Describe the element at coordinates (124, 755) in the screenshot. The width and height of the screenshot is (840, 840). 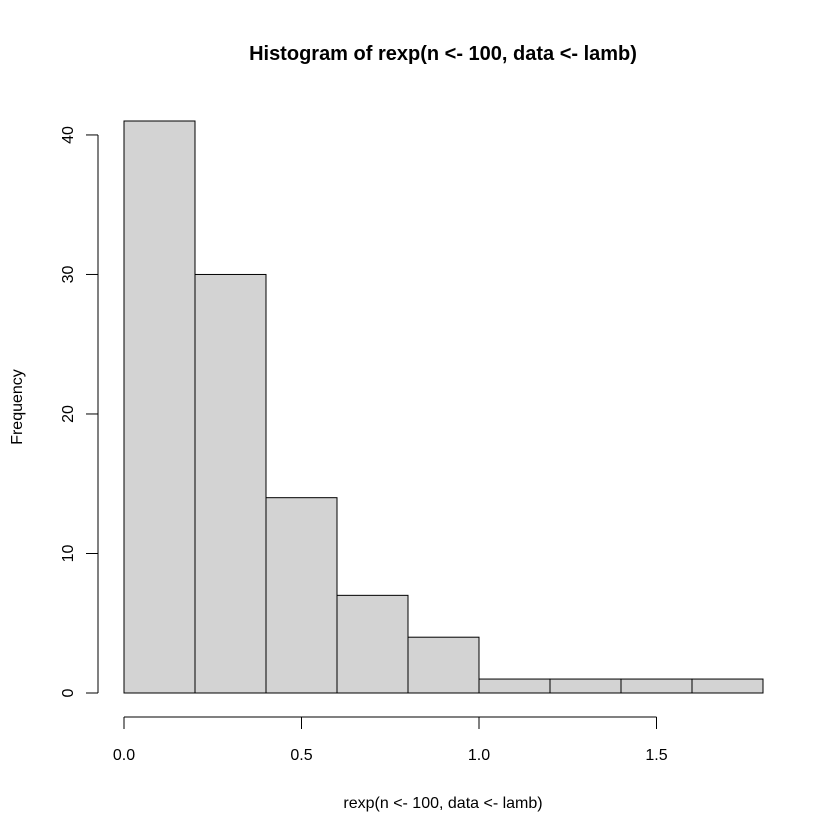
I see `x-tick-label: 0.0` at that location.